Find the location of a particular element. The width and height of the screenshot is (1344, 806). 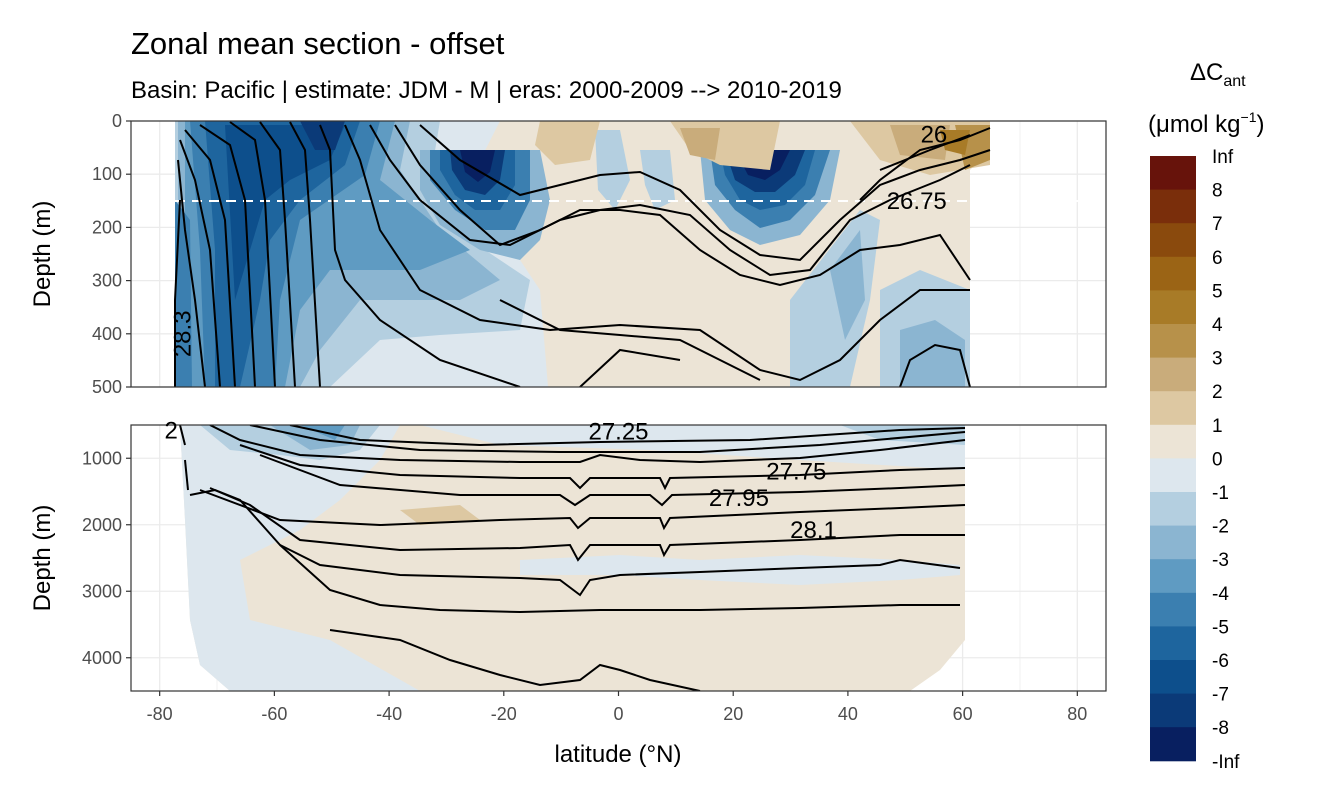

legend-label: Inf is located at coordinates (1223, 157).